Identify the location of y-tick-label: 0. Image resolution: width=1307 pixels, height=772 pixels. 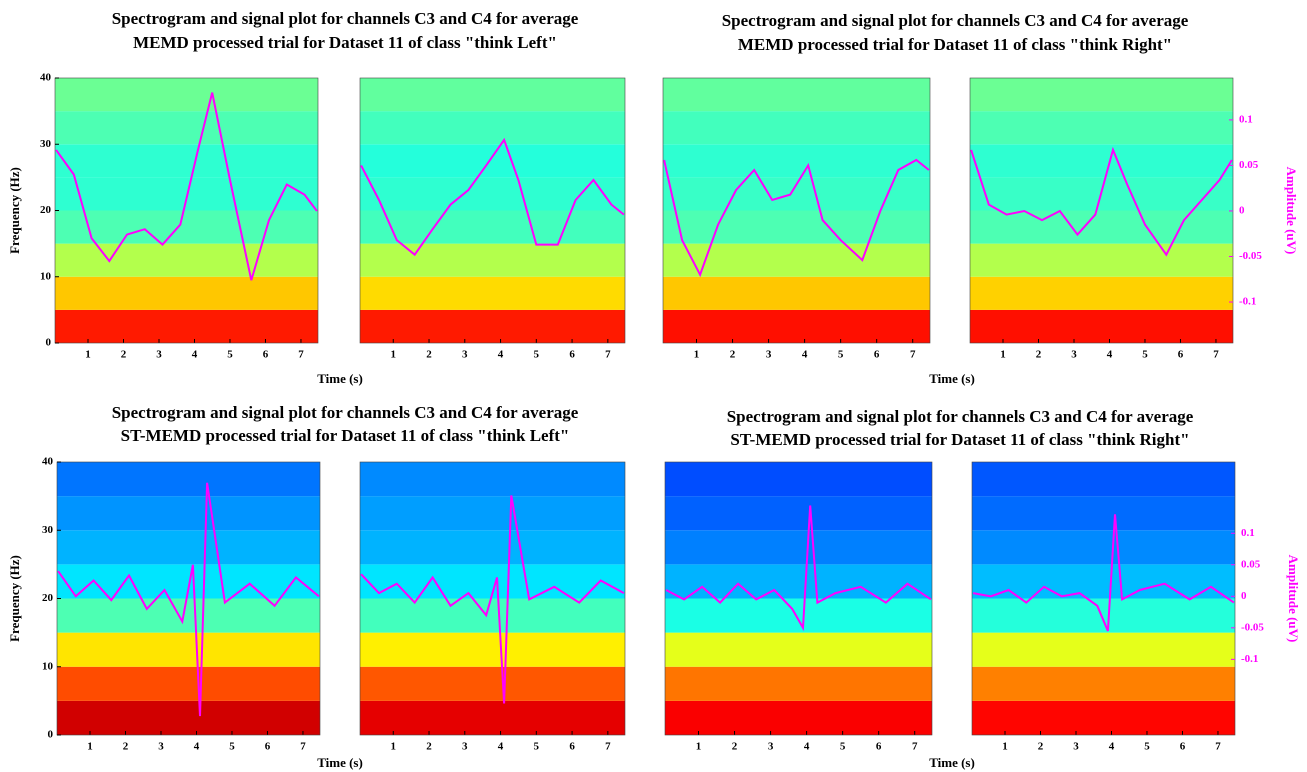
(51, 735).